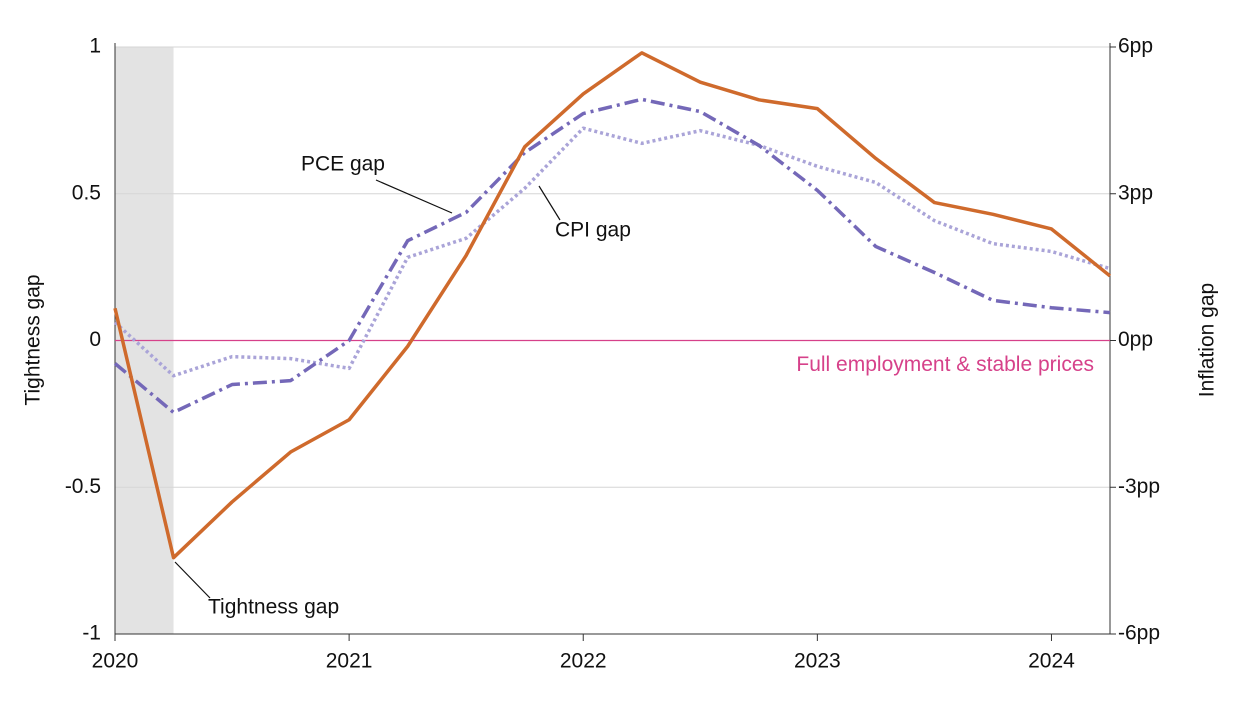 The image size is (1240, 715). What do you see at coordinates (1139, 633) in the screenshot?
I see `y2-tick-label: -6pp` at bounding box center [1139, 633].